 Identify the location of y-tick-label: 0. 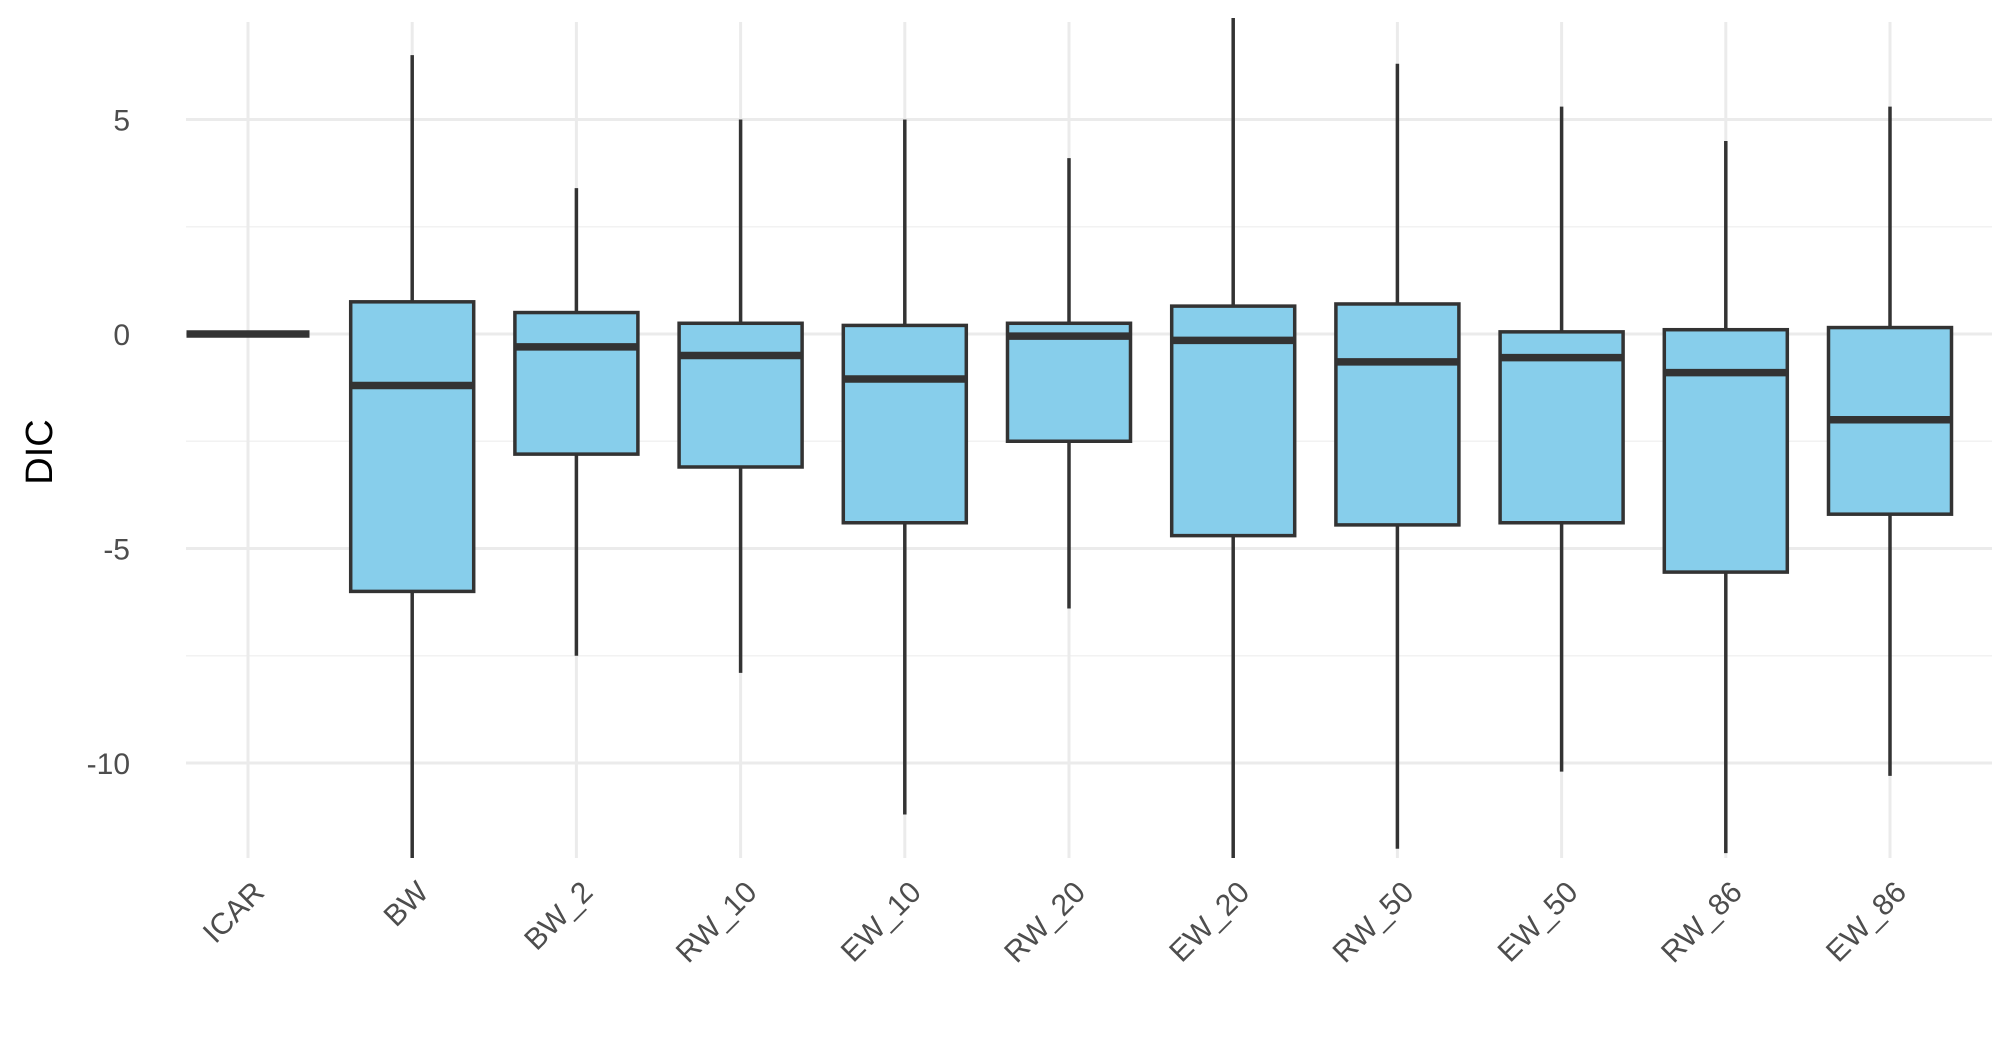
(121, 335).